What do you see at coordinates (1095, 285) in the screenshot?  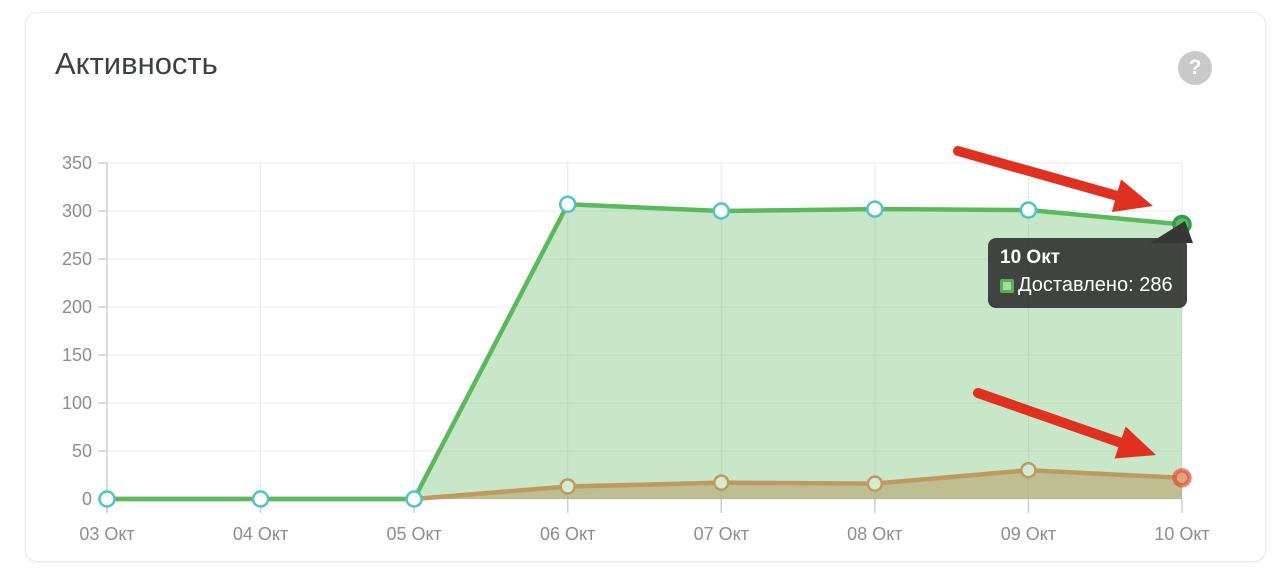 I see `tooltip-value: Доставлено: 286` at bounding box center [1095, 285].